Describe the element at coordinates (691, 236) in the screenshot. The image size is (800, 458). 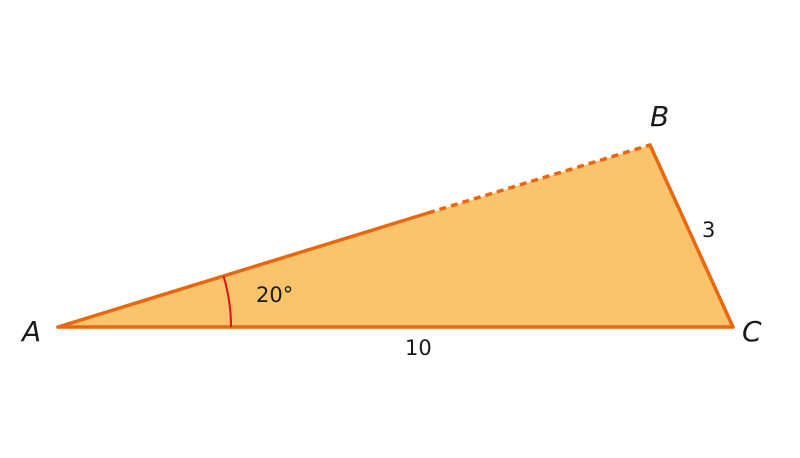
I see `side-bc` at that location.